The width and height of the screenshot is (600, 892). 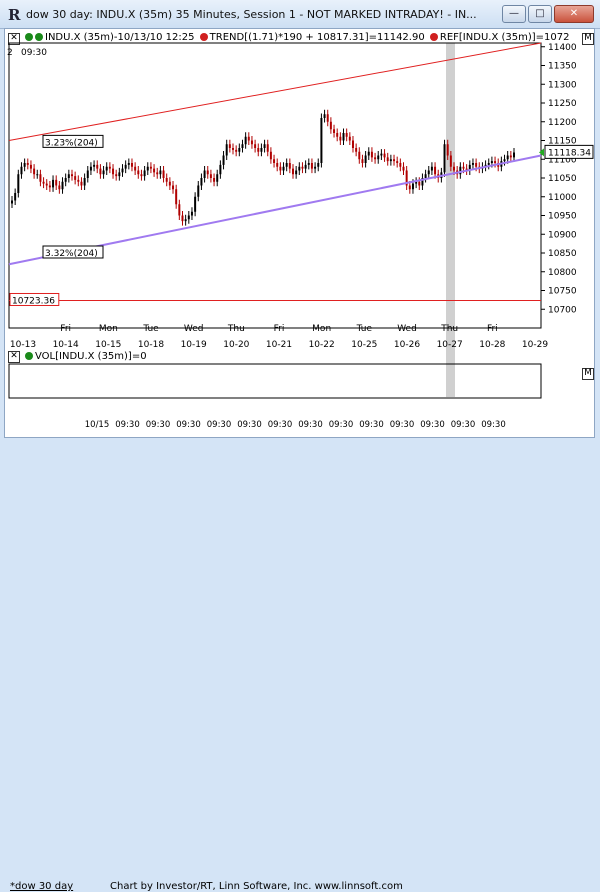 I want to click on weekday-label: Wed, so click(x=194, y=329).